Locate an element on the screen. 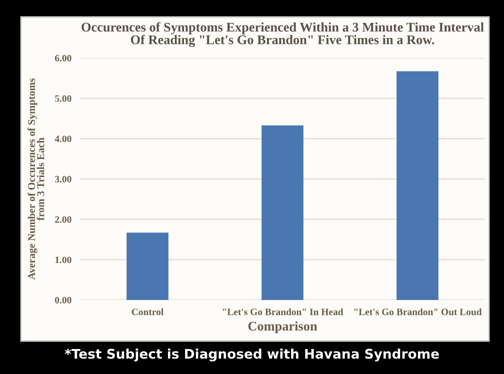 This screenshot has height=374, width=504. y-tick-label: 2.00 is located at coordinates (63, 219).